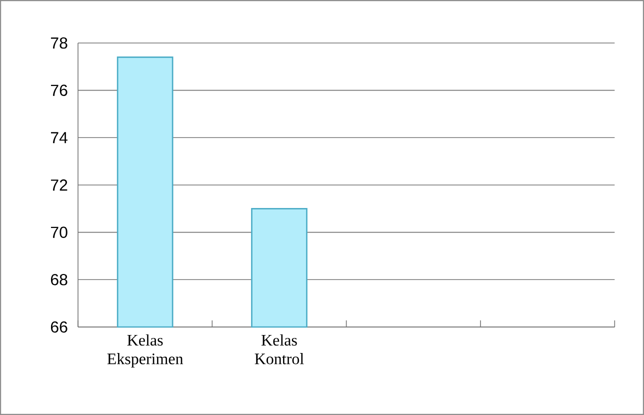 Image resolution: width=644 pixels, height=415 pixels. I want to click on y-tick-label: 68, so click(59, 280).